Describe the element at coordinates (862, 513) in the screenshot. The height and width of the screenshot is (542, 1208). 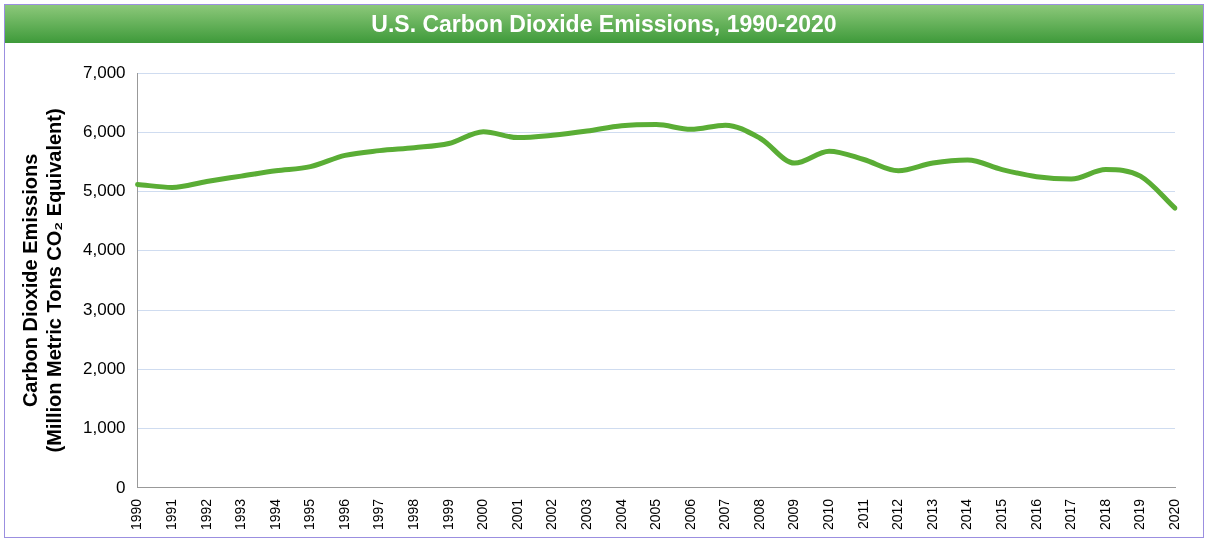
I see `x-tick-label: 2011` at that location.